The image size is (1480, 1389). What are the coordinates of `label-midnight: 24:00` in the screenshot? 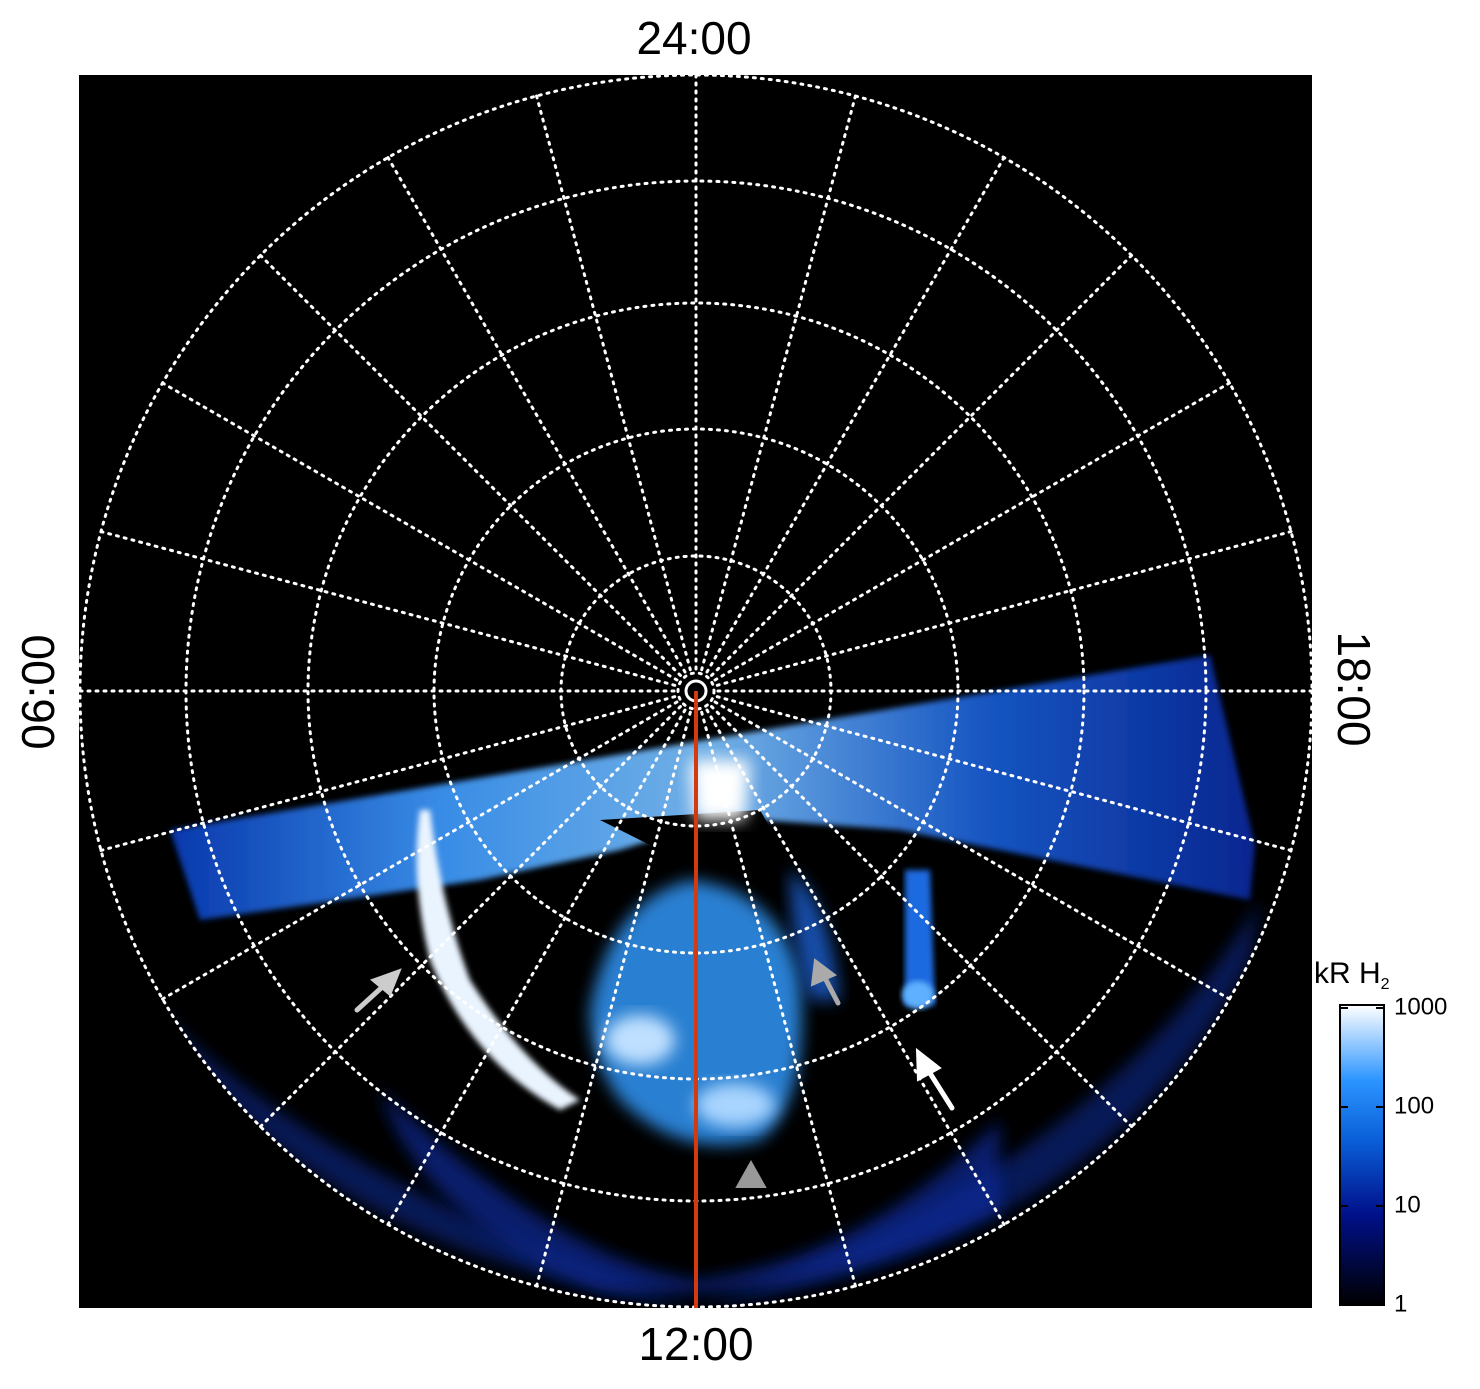 It's located at (693, 38).